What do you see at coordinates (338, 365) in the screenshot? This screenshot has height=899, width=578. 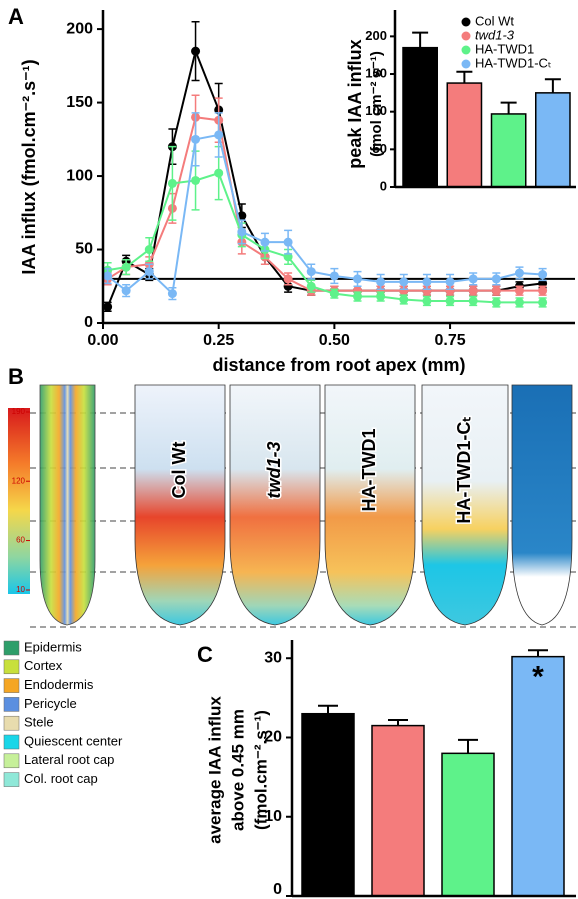 I see `x-axis-label: distance from root apex (mm)` at bounding box center [338, 365].